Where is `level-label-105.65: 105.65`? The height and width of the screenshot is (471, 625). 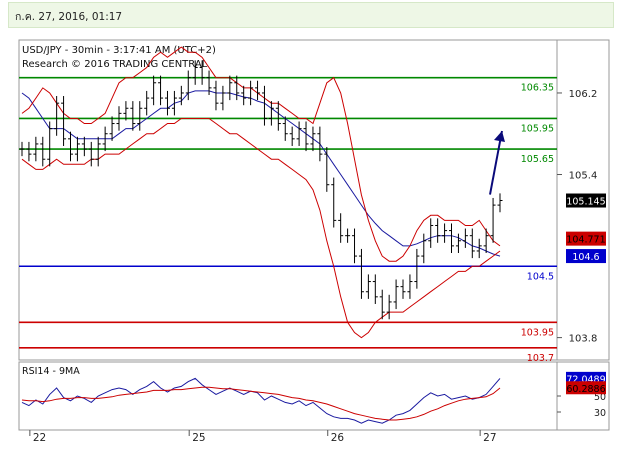 level-label-105.65: 105.65 is located at coordinates (537, 159).